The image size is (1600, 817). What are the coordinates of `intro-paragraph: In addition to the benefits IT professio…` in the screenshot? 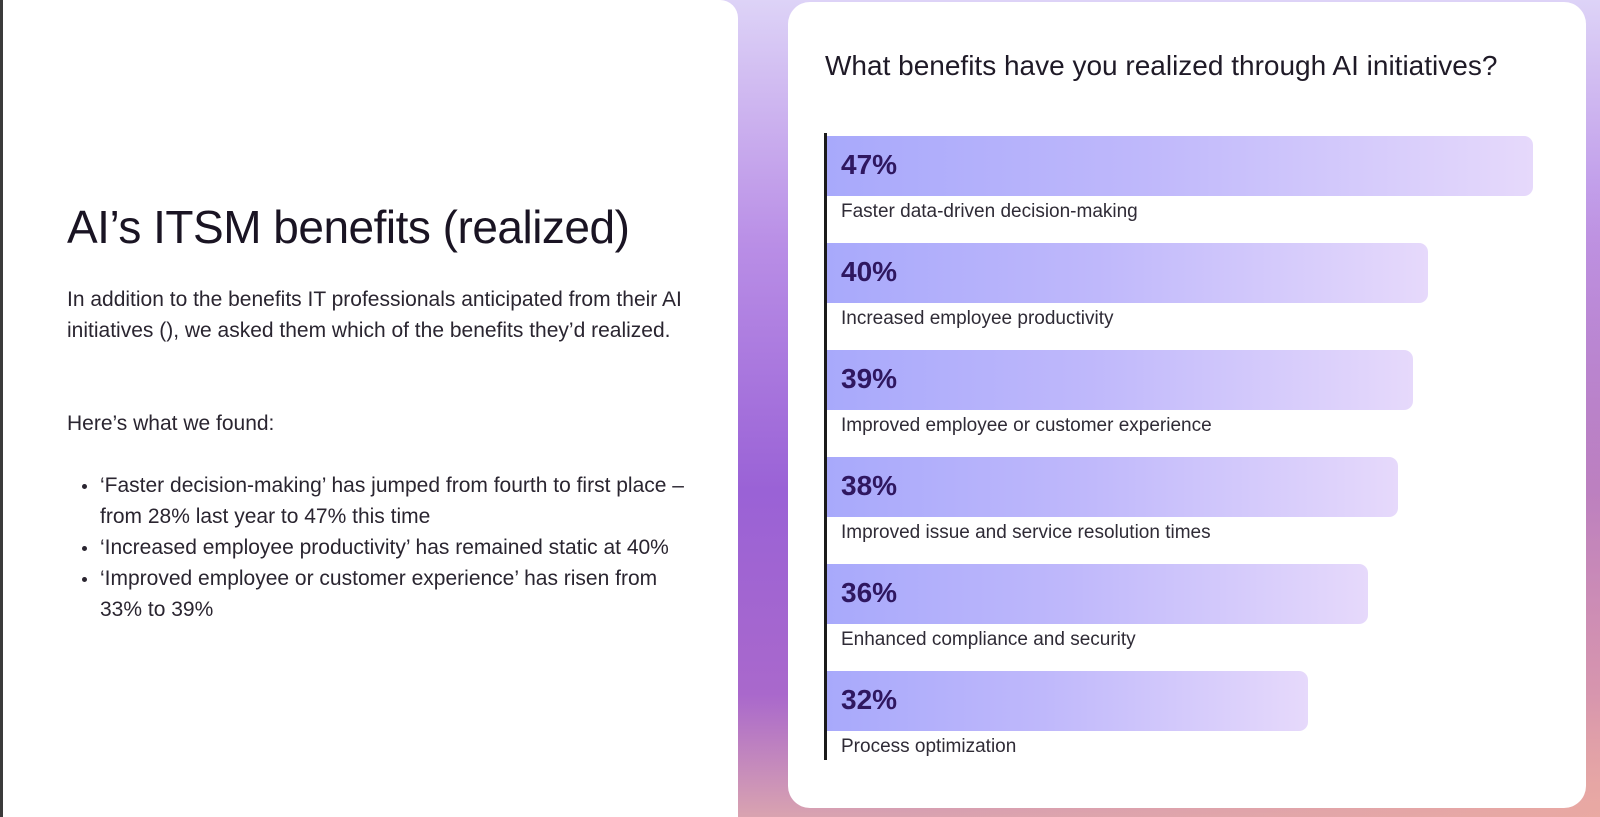 It's located at (374, 315).